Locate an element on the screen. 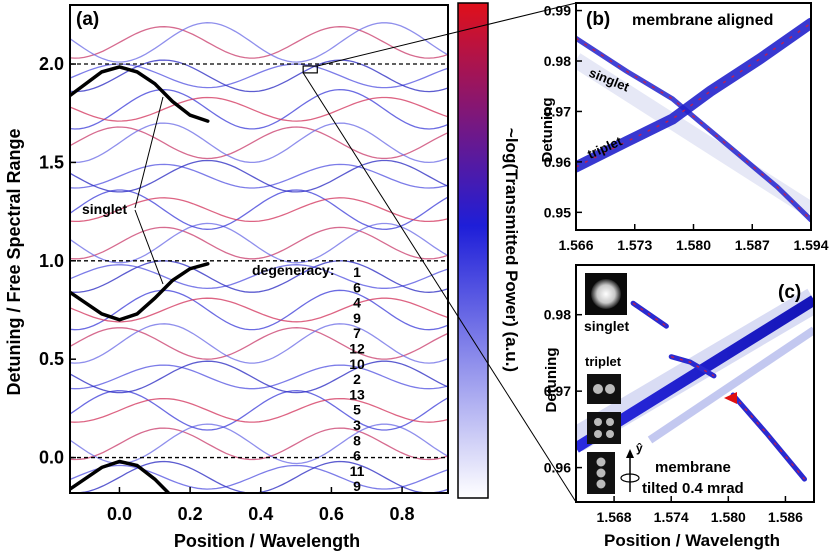 The width and height of the screenshot is (831, 556). panel-a-y-ticks: 0.0 0.5 1.0 1.5 2.0 is located at coordinates (57, 261).